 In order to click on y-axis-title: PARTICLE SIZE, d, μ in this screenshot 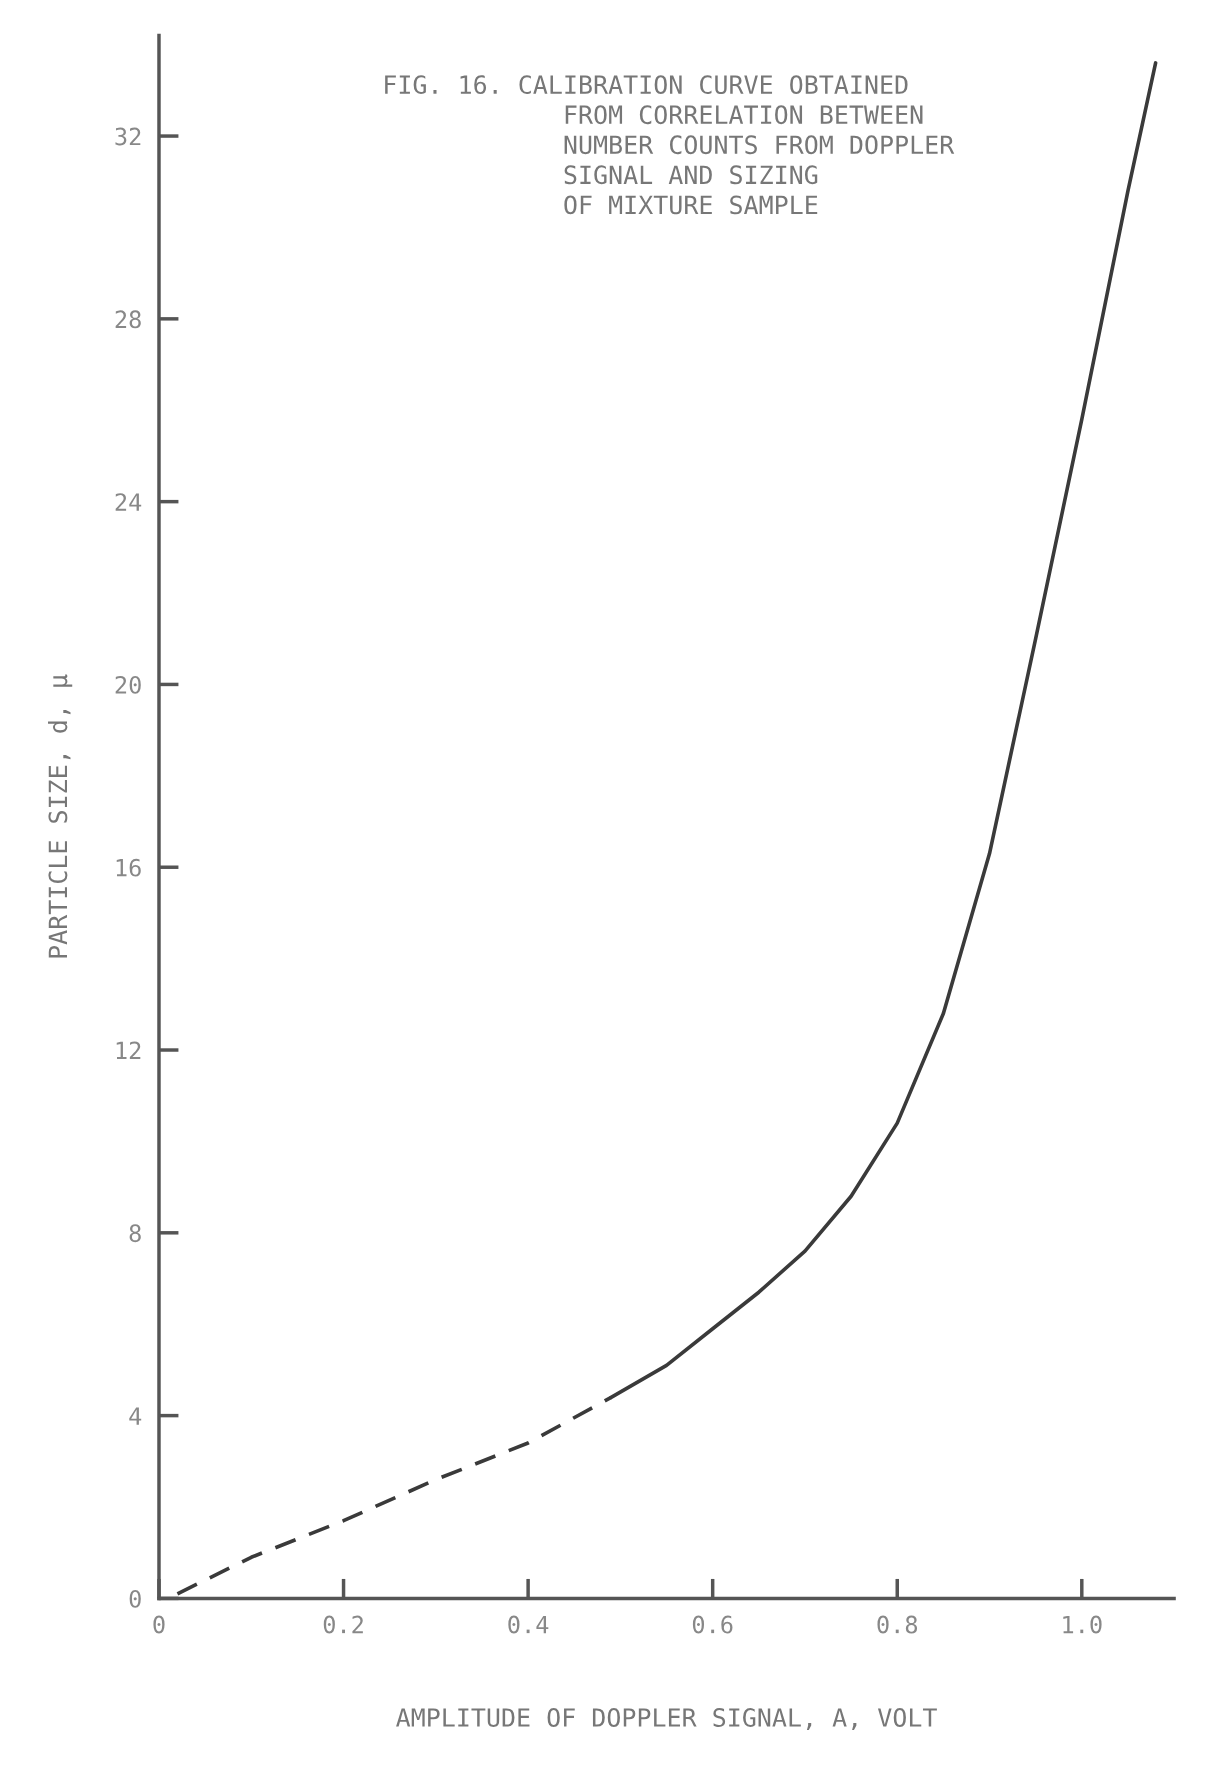, I will do `click(60, 816)`.